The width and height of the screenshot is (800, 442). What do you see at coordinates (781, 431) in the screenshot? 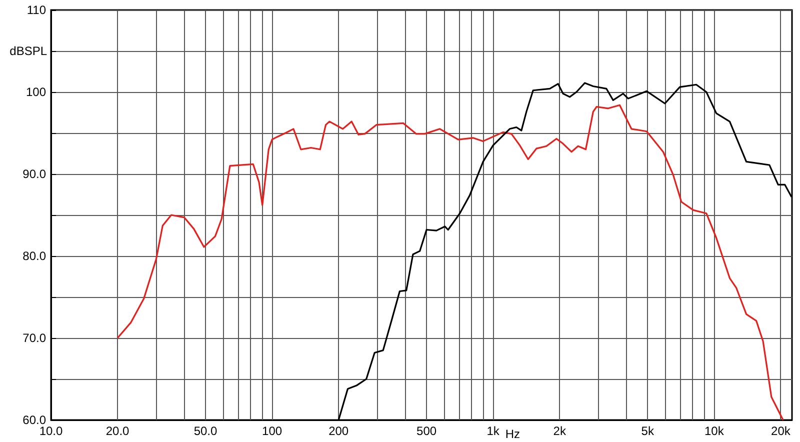
I see `x-tick-label: 20k` at bounding box center [781, 431].